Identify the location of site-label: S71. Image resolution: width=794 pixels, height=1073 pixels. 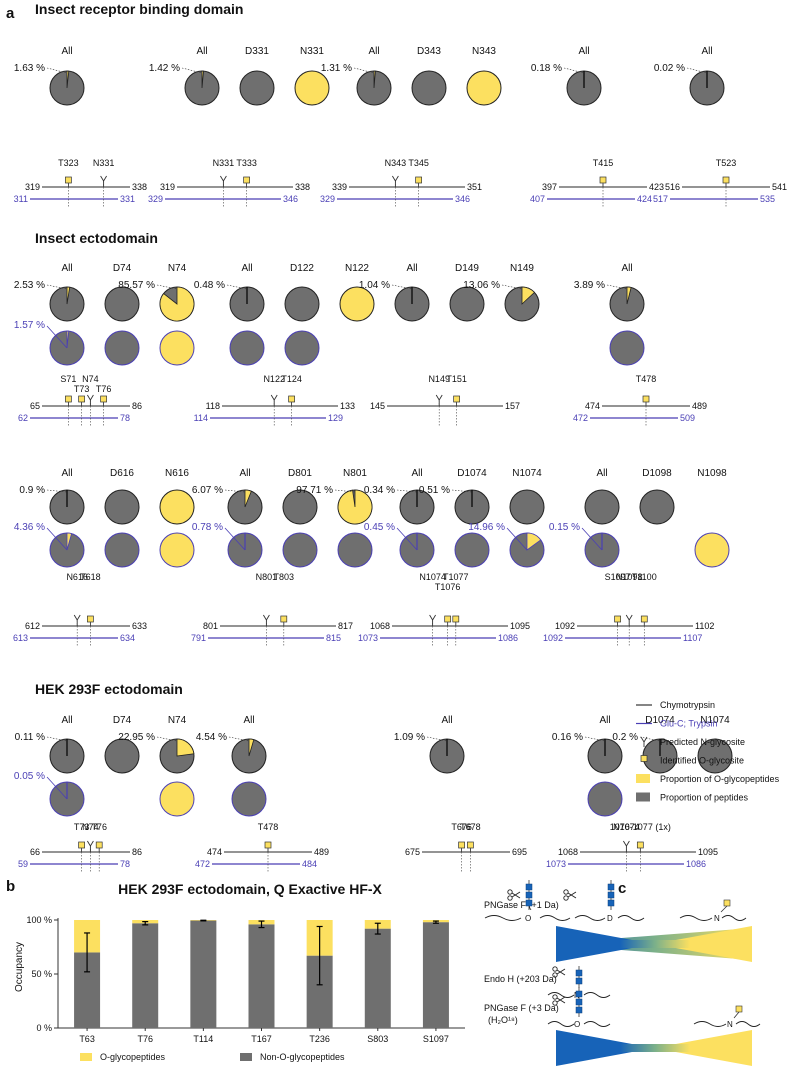
(68, 379).